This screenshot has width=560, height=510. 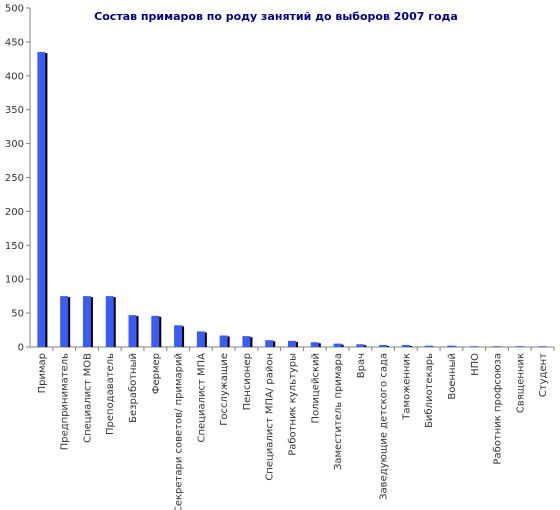 I want to click on x-tick-label: Безработный, so click(x=133, y=388).